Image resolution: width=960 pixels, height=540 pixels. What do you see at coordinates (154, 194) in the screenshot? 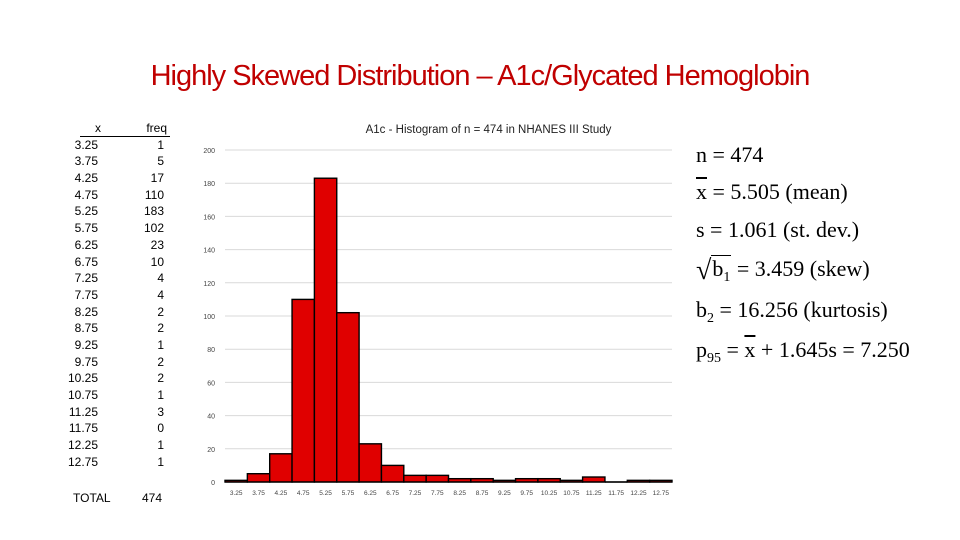
I see `table-cell-freq: 110` at bounding box center [154, 194].